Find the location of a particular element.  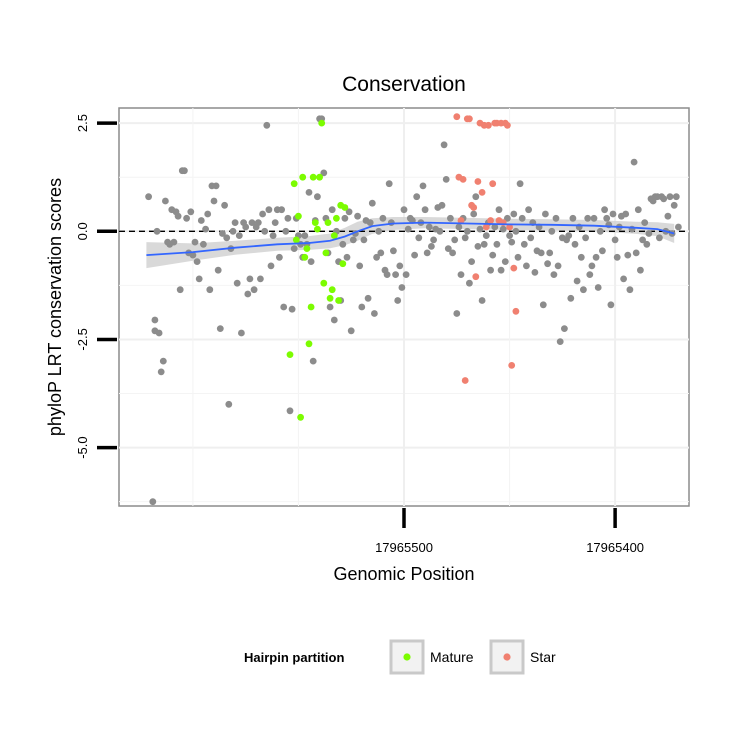

x-tick-label: 17965400 is located at coordinates (615, 547).